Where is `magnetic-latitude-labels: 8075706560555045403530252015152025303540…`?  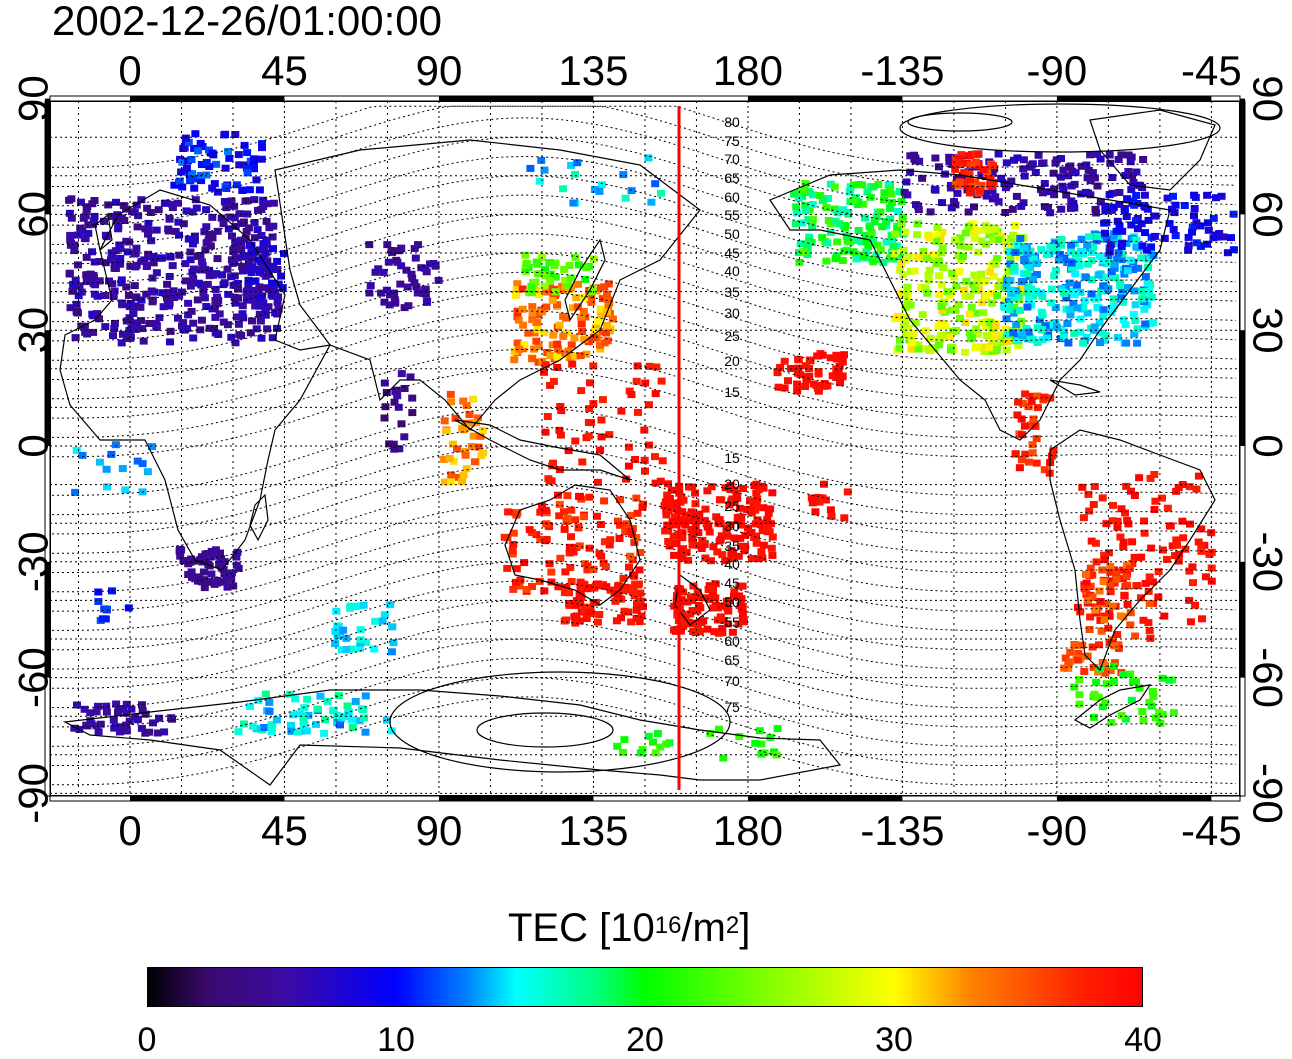 magnetic-latitude-labels: 8075706560555045403530252015152025303540… is located at coordinates (732, 414).